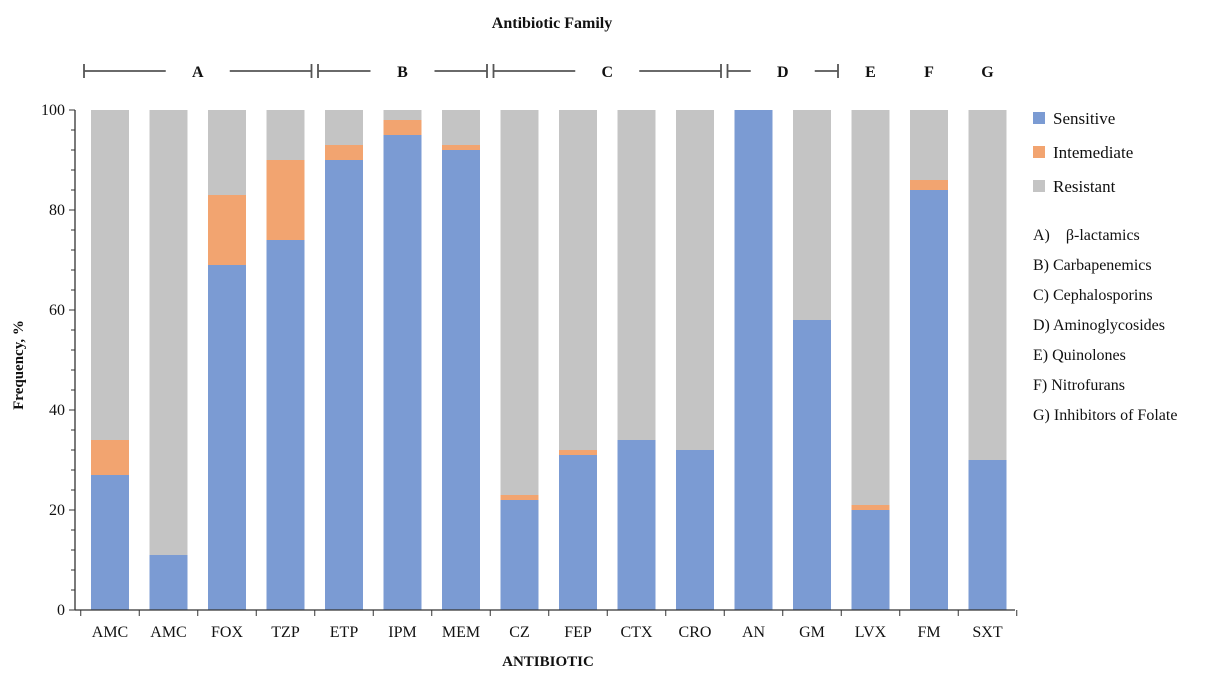 The image size is (1218, 679). Describe the element at coordinates (1093, 295) in the screenshot. I see `family-key-item: C) Cephalosporins` at that location.